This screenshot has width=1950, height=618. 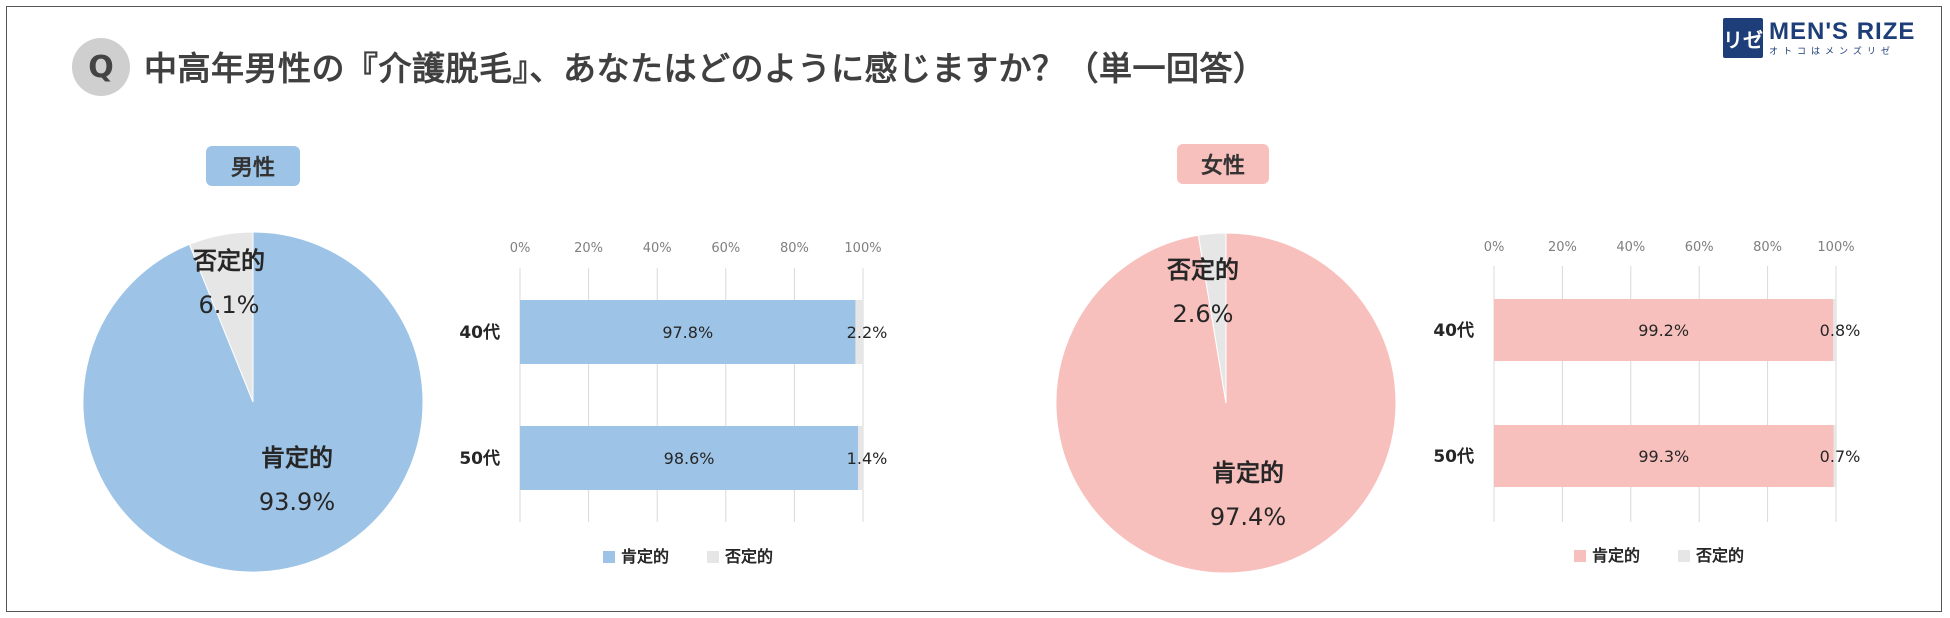 I want to click on male-pie-label-1: 否定的, so click(x=228, y=261).